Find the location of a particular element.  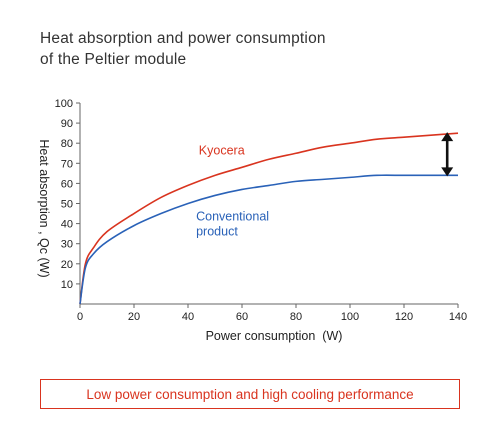

y-tick-label: 70 is located at coordinates (67, 164).